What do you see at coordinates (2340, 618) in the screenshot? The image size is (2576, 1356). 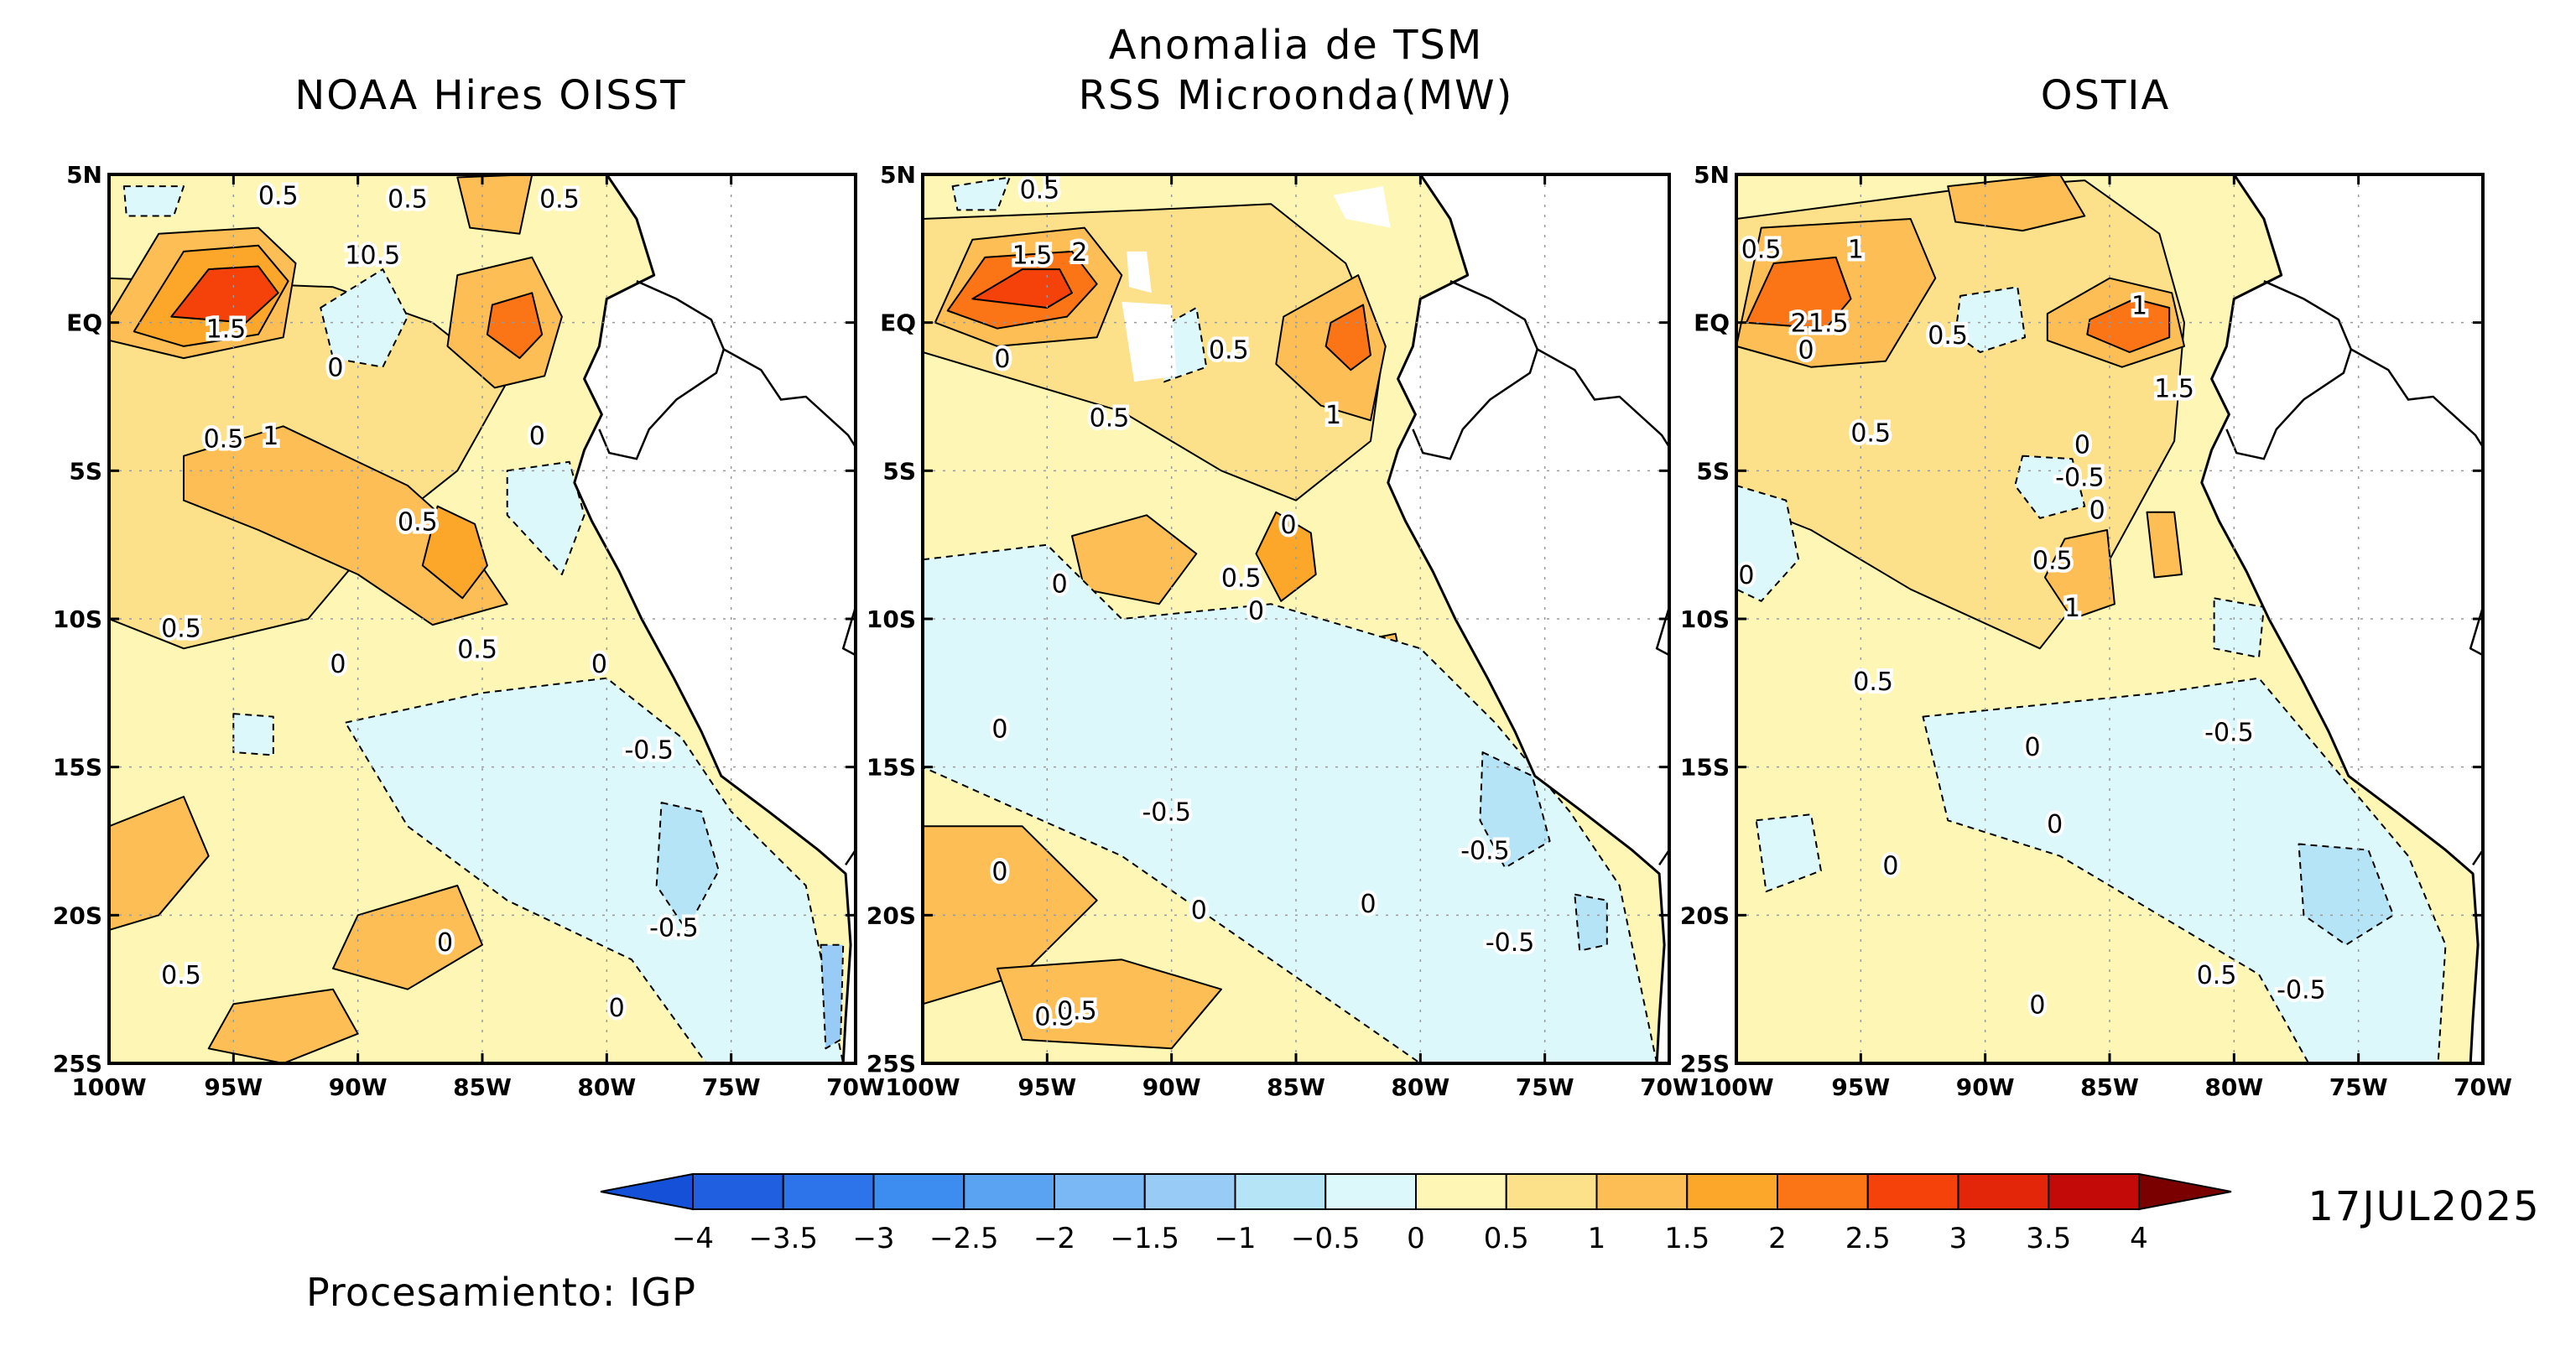 I see `coastline` at bounding box center [2340, 618].